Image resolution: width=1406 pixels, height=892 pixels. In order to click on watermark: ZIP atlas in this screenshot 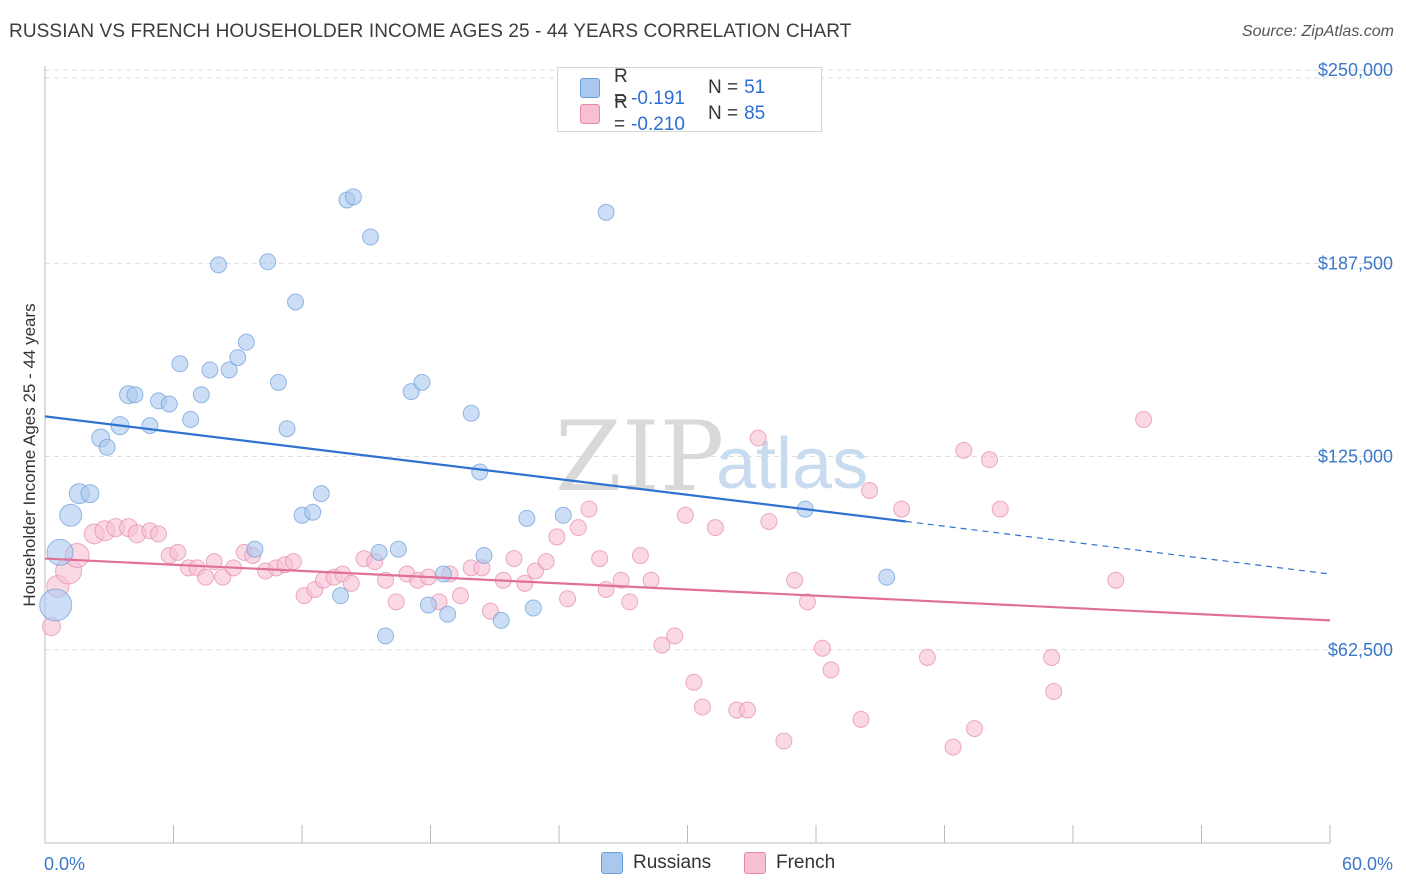, I will do `click(711, 457)`.